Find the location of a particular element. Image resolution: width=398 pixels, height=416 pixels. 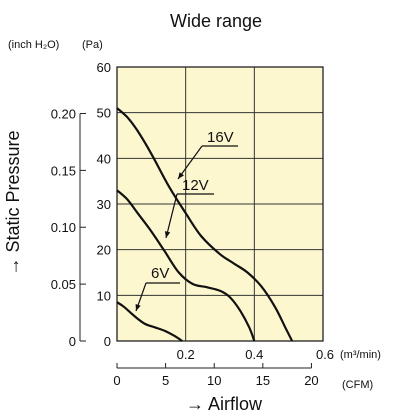

y-tick-label-inh2o: 0 is located at coordinates (72, 341).